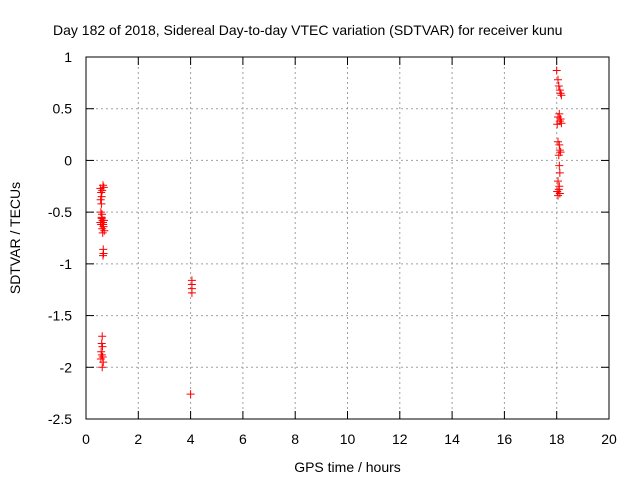  I want to click on y-tick-labels: -2.5 -2 -1.5 -1 -0.5 0 0.5 1, so click(60, 238).